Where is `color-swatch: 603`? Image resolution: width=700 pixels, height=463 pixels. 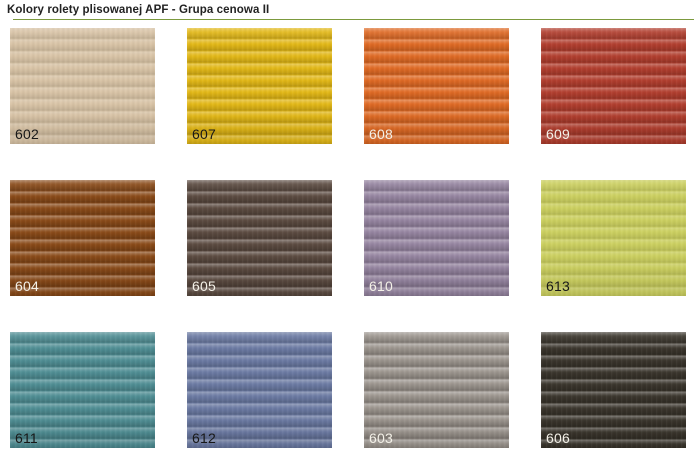
color-swatch: 603 is located at coordinates (436, 390).